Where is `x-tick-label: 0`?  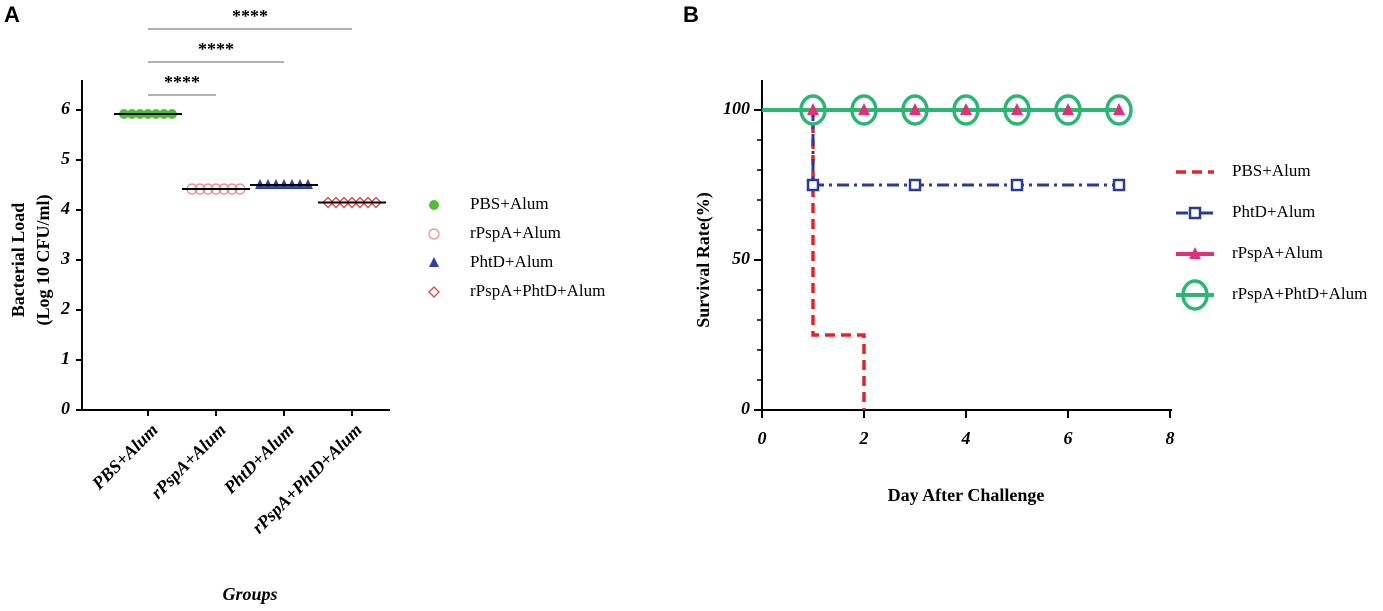 x-tick-label: 0 is located at coordinates (762, 438).